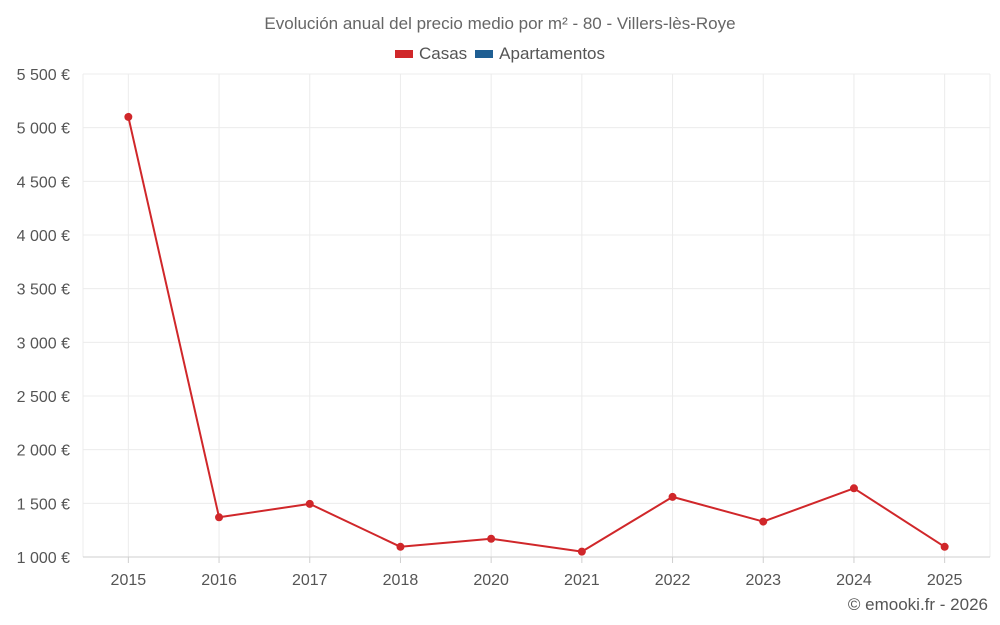  Describe the element at coordinates (917, 604) in the screenshot. I see `copyright-credit: © emooki.fr - 2026` at that location.